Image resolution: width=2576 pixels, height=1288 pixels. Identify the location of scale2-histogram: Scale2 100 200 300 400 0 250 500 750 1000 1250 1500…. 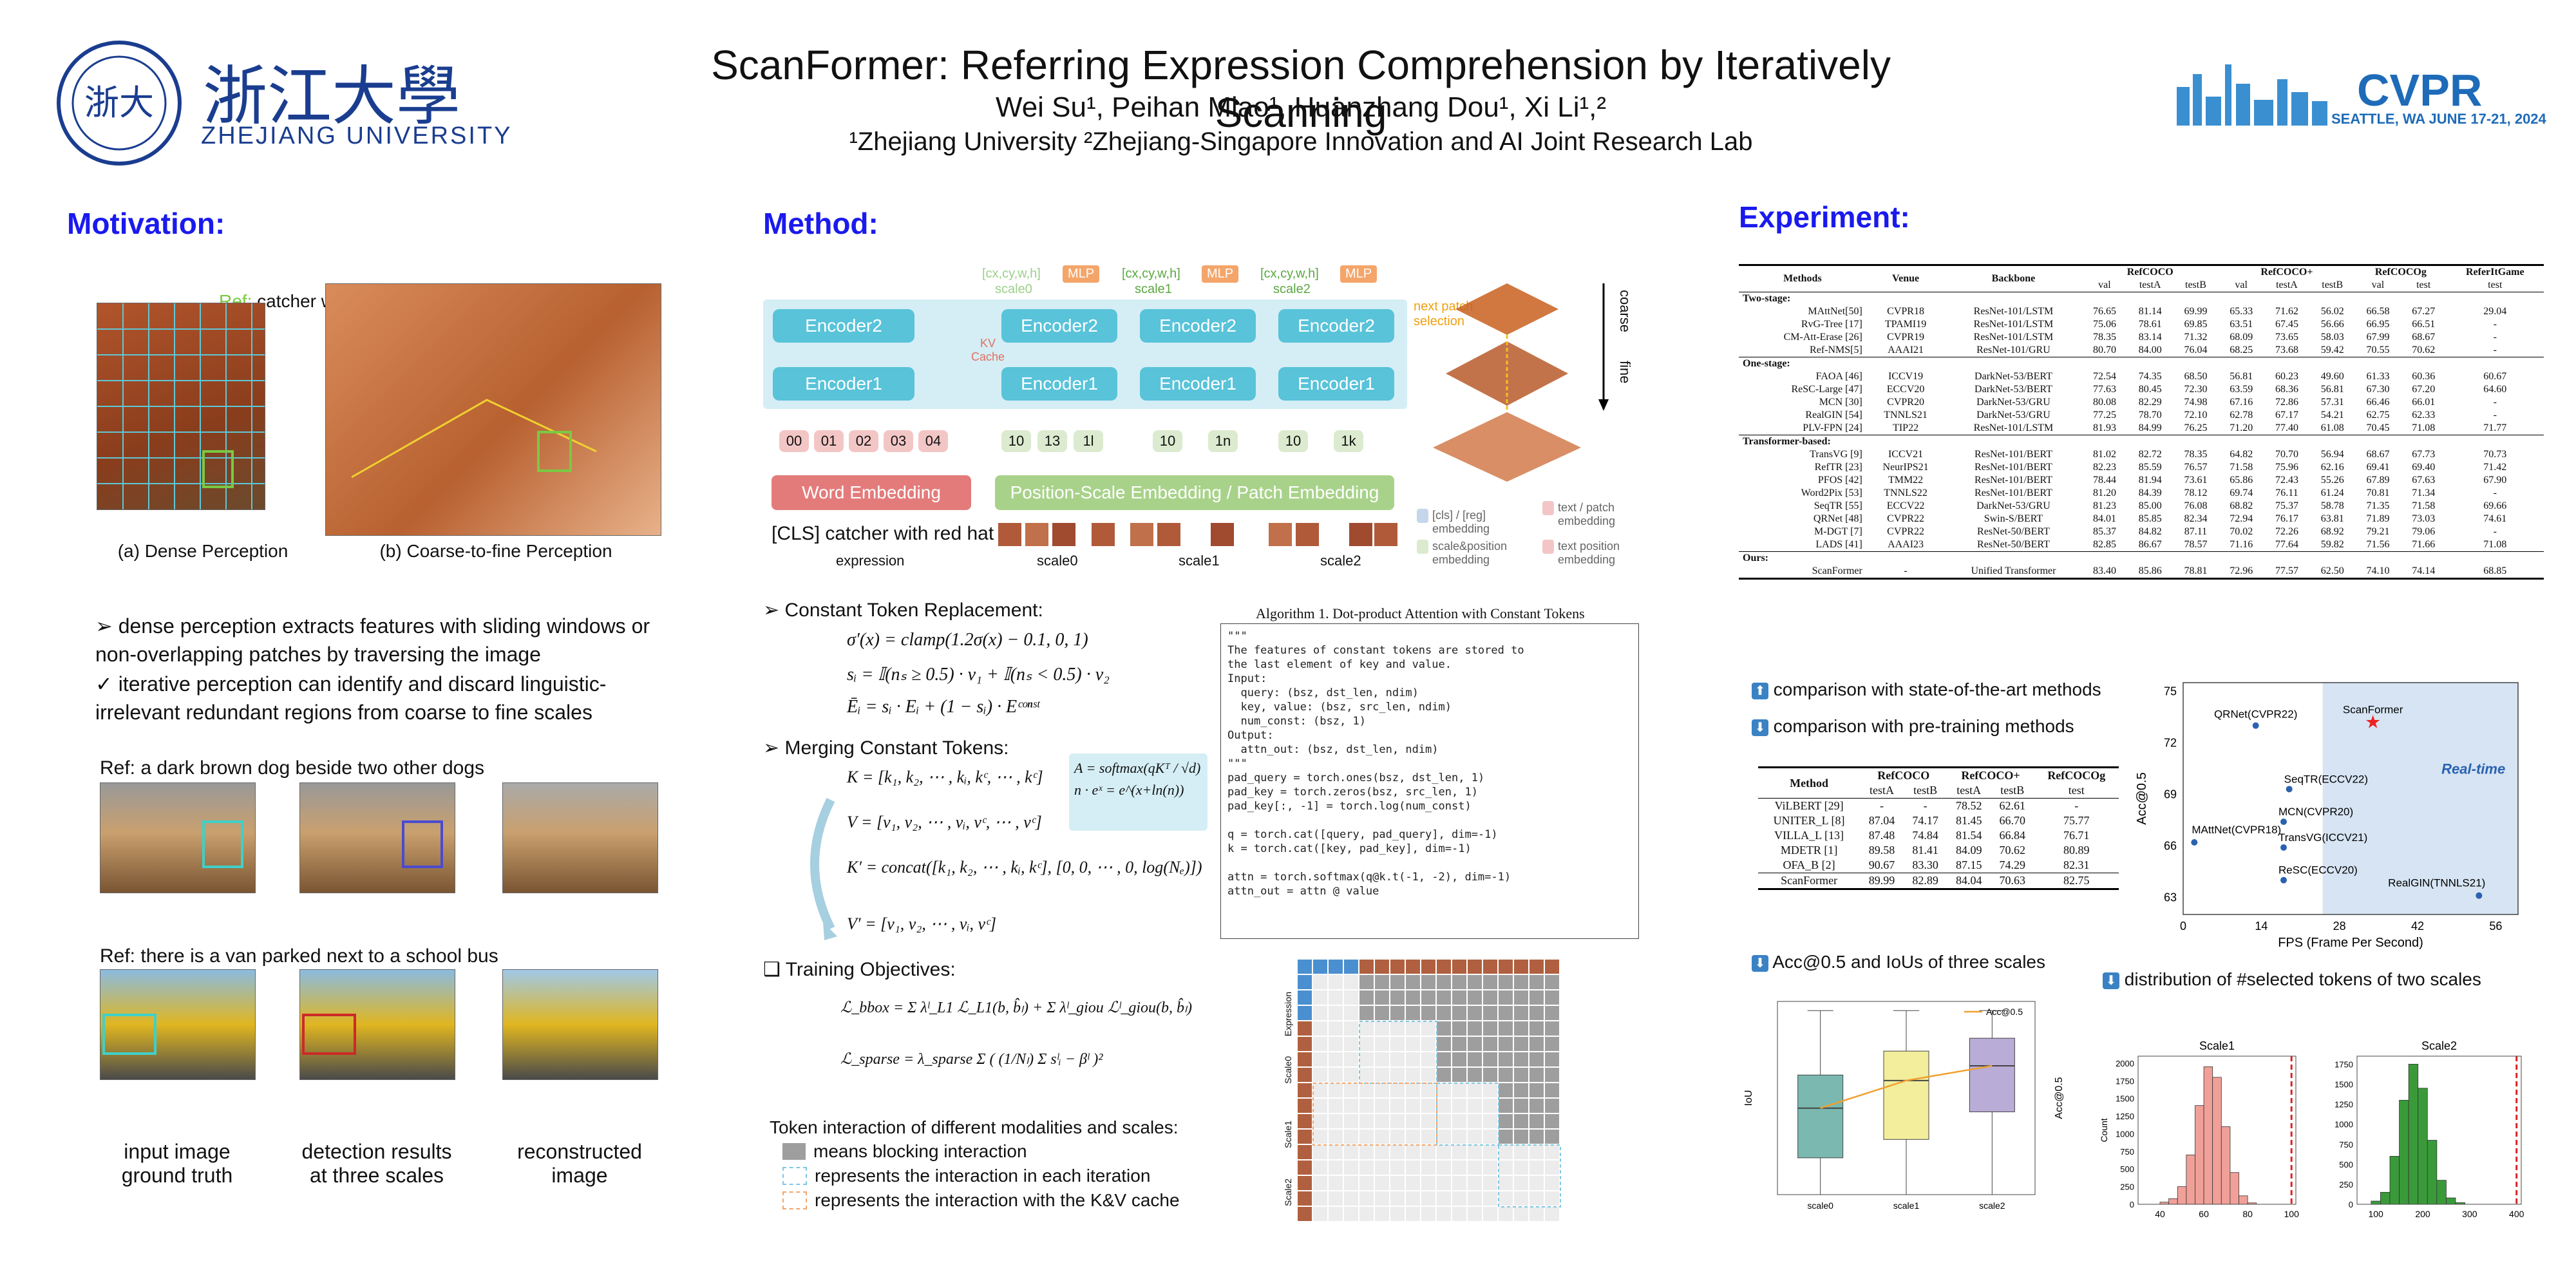
(2425, 1133).